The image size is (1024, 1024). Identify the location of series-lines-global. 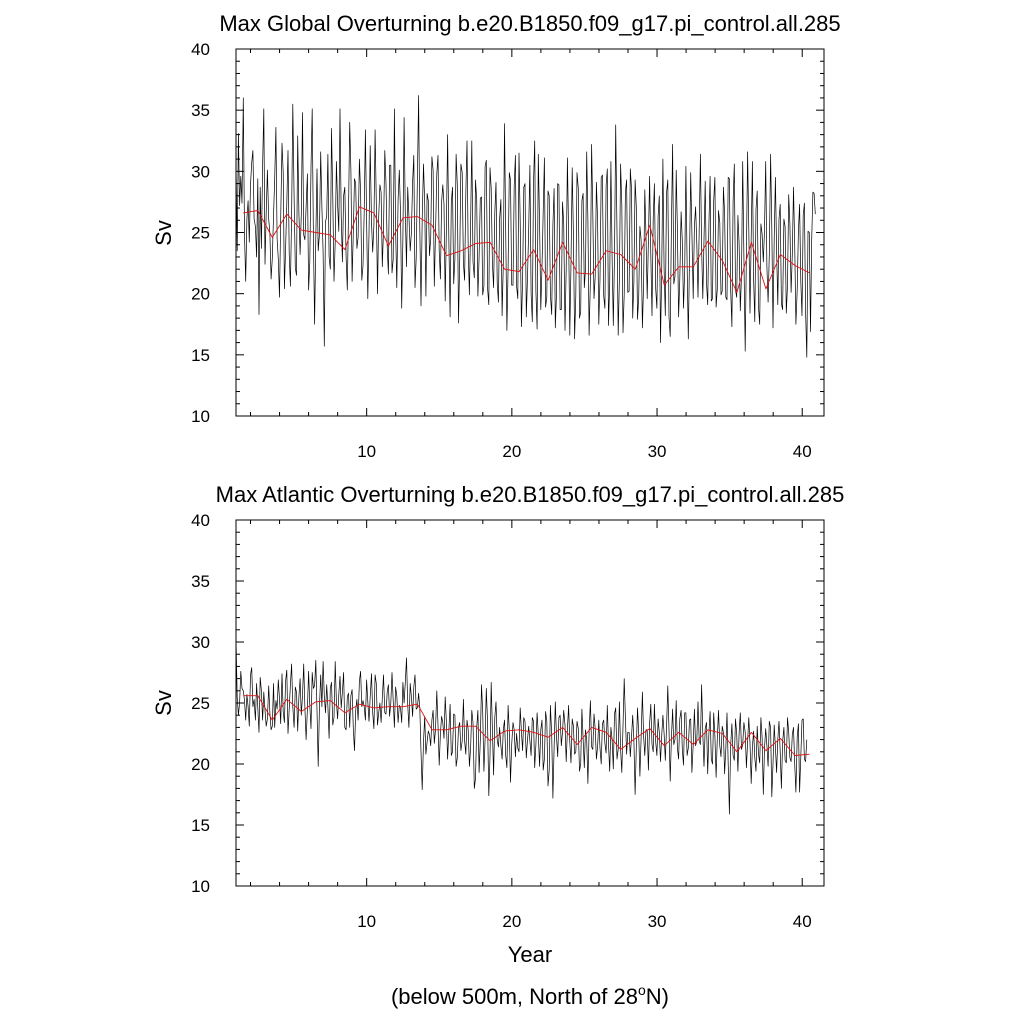
(525, 226).